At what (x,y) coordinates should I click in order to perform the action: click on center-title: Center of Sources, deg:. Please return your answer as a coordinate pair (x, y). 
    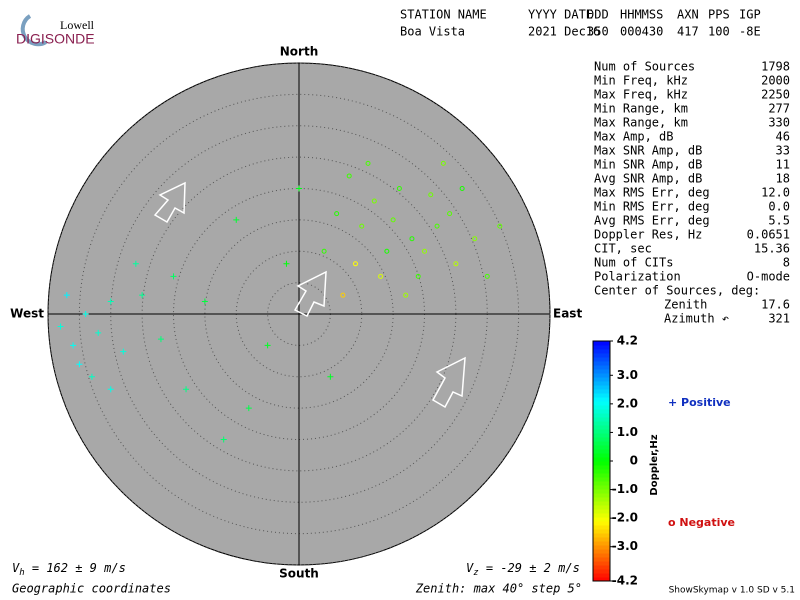
    Looking at the image, I should click on (677, 291).